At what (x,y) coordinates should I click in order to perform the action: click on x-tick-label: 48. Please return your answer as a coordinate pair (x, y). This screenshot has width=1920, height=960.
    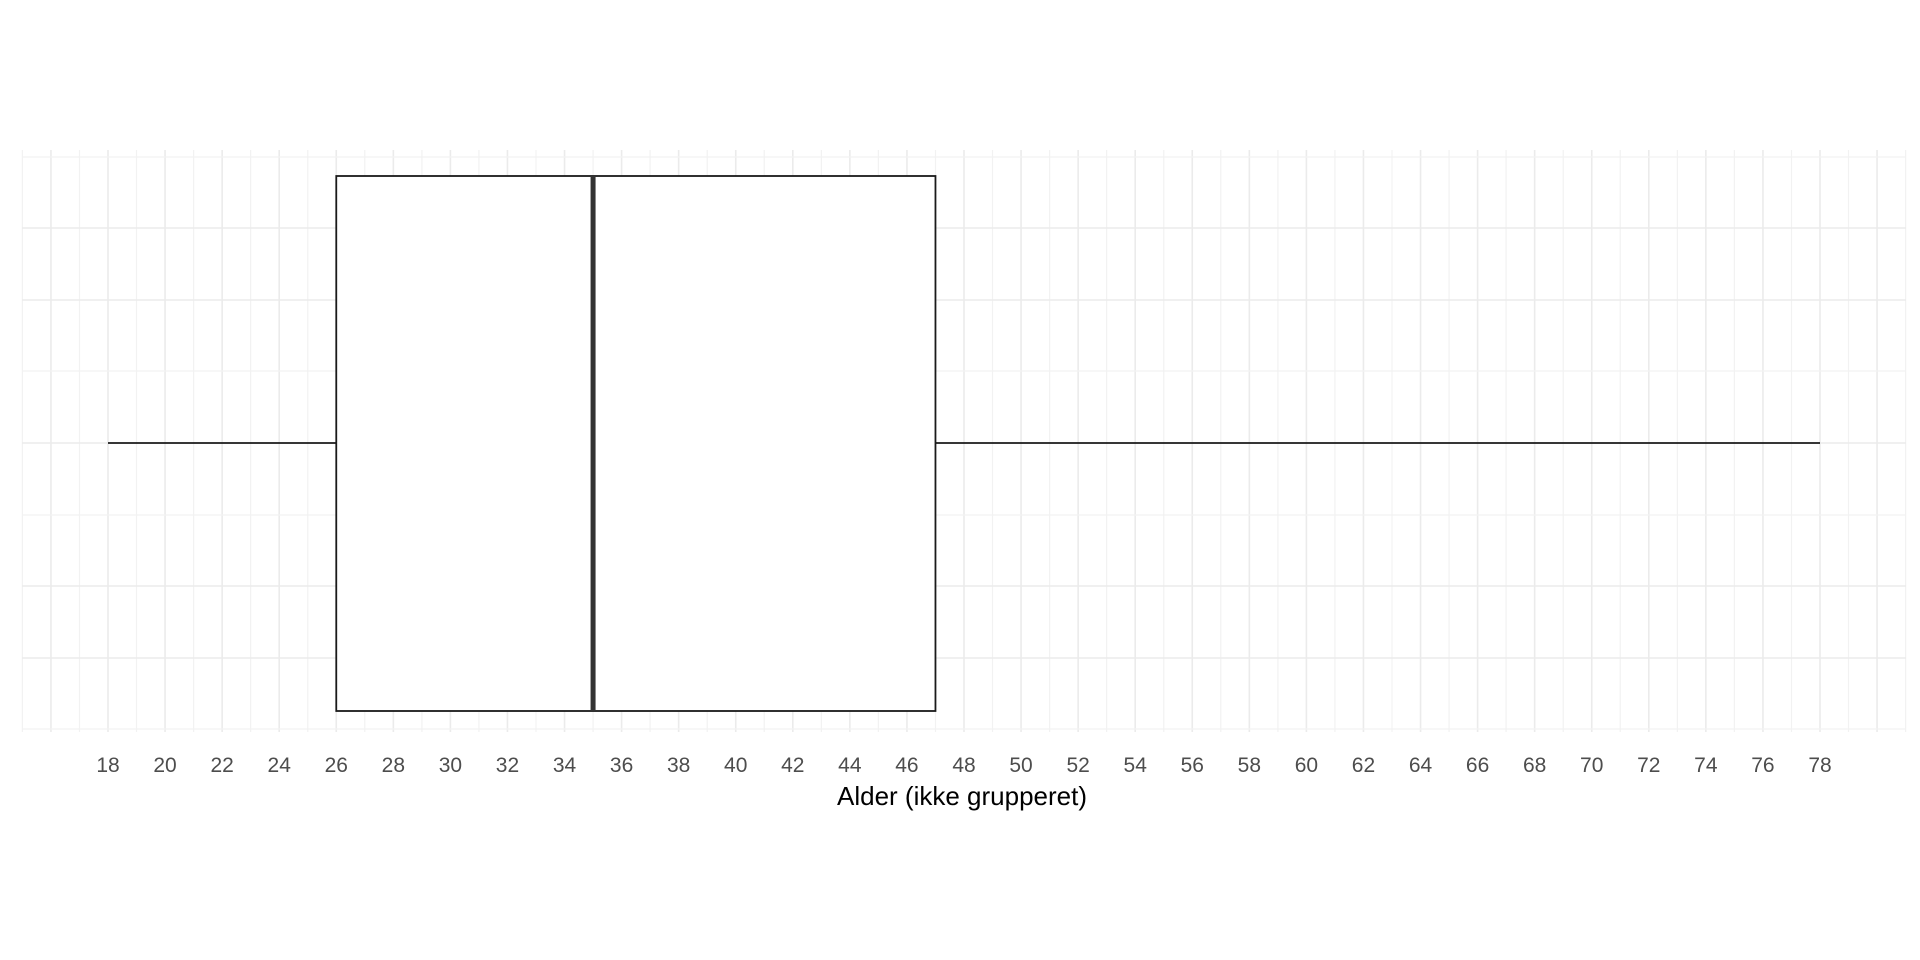
    Looking at the image, I should click on (963, 765).